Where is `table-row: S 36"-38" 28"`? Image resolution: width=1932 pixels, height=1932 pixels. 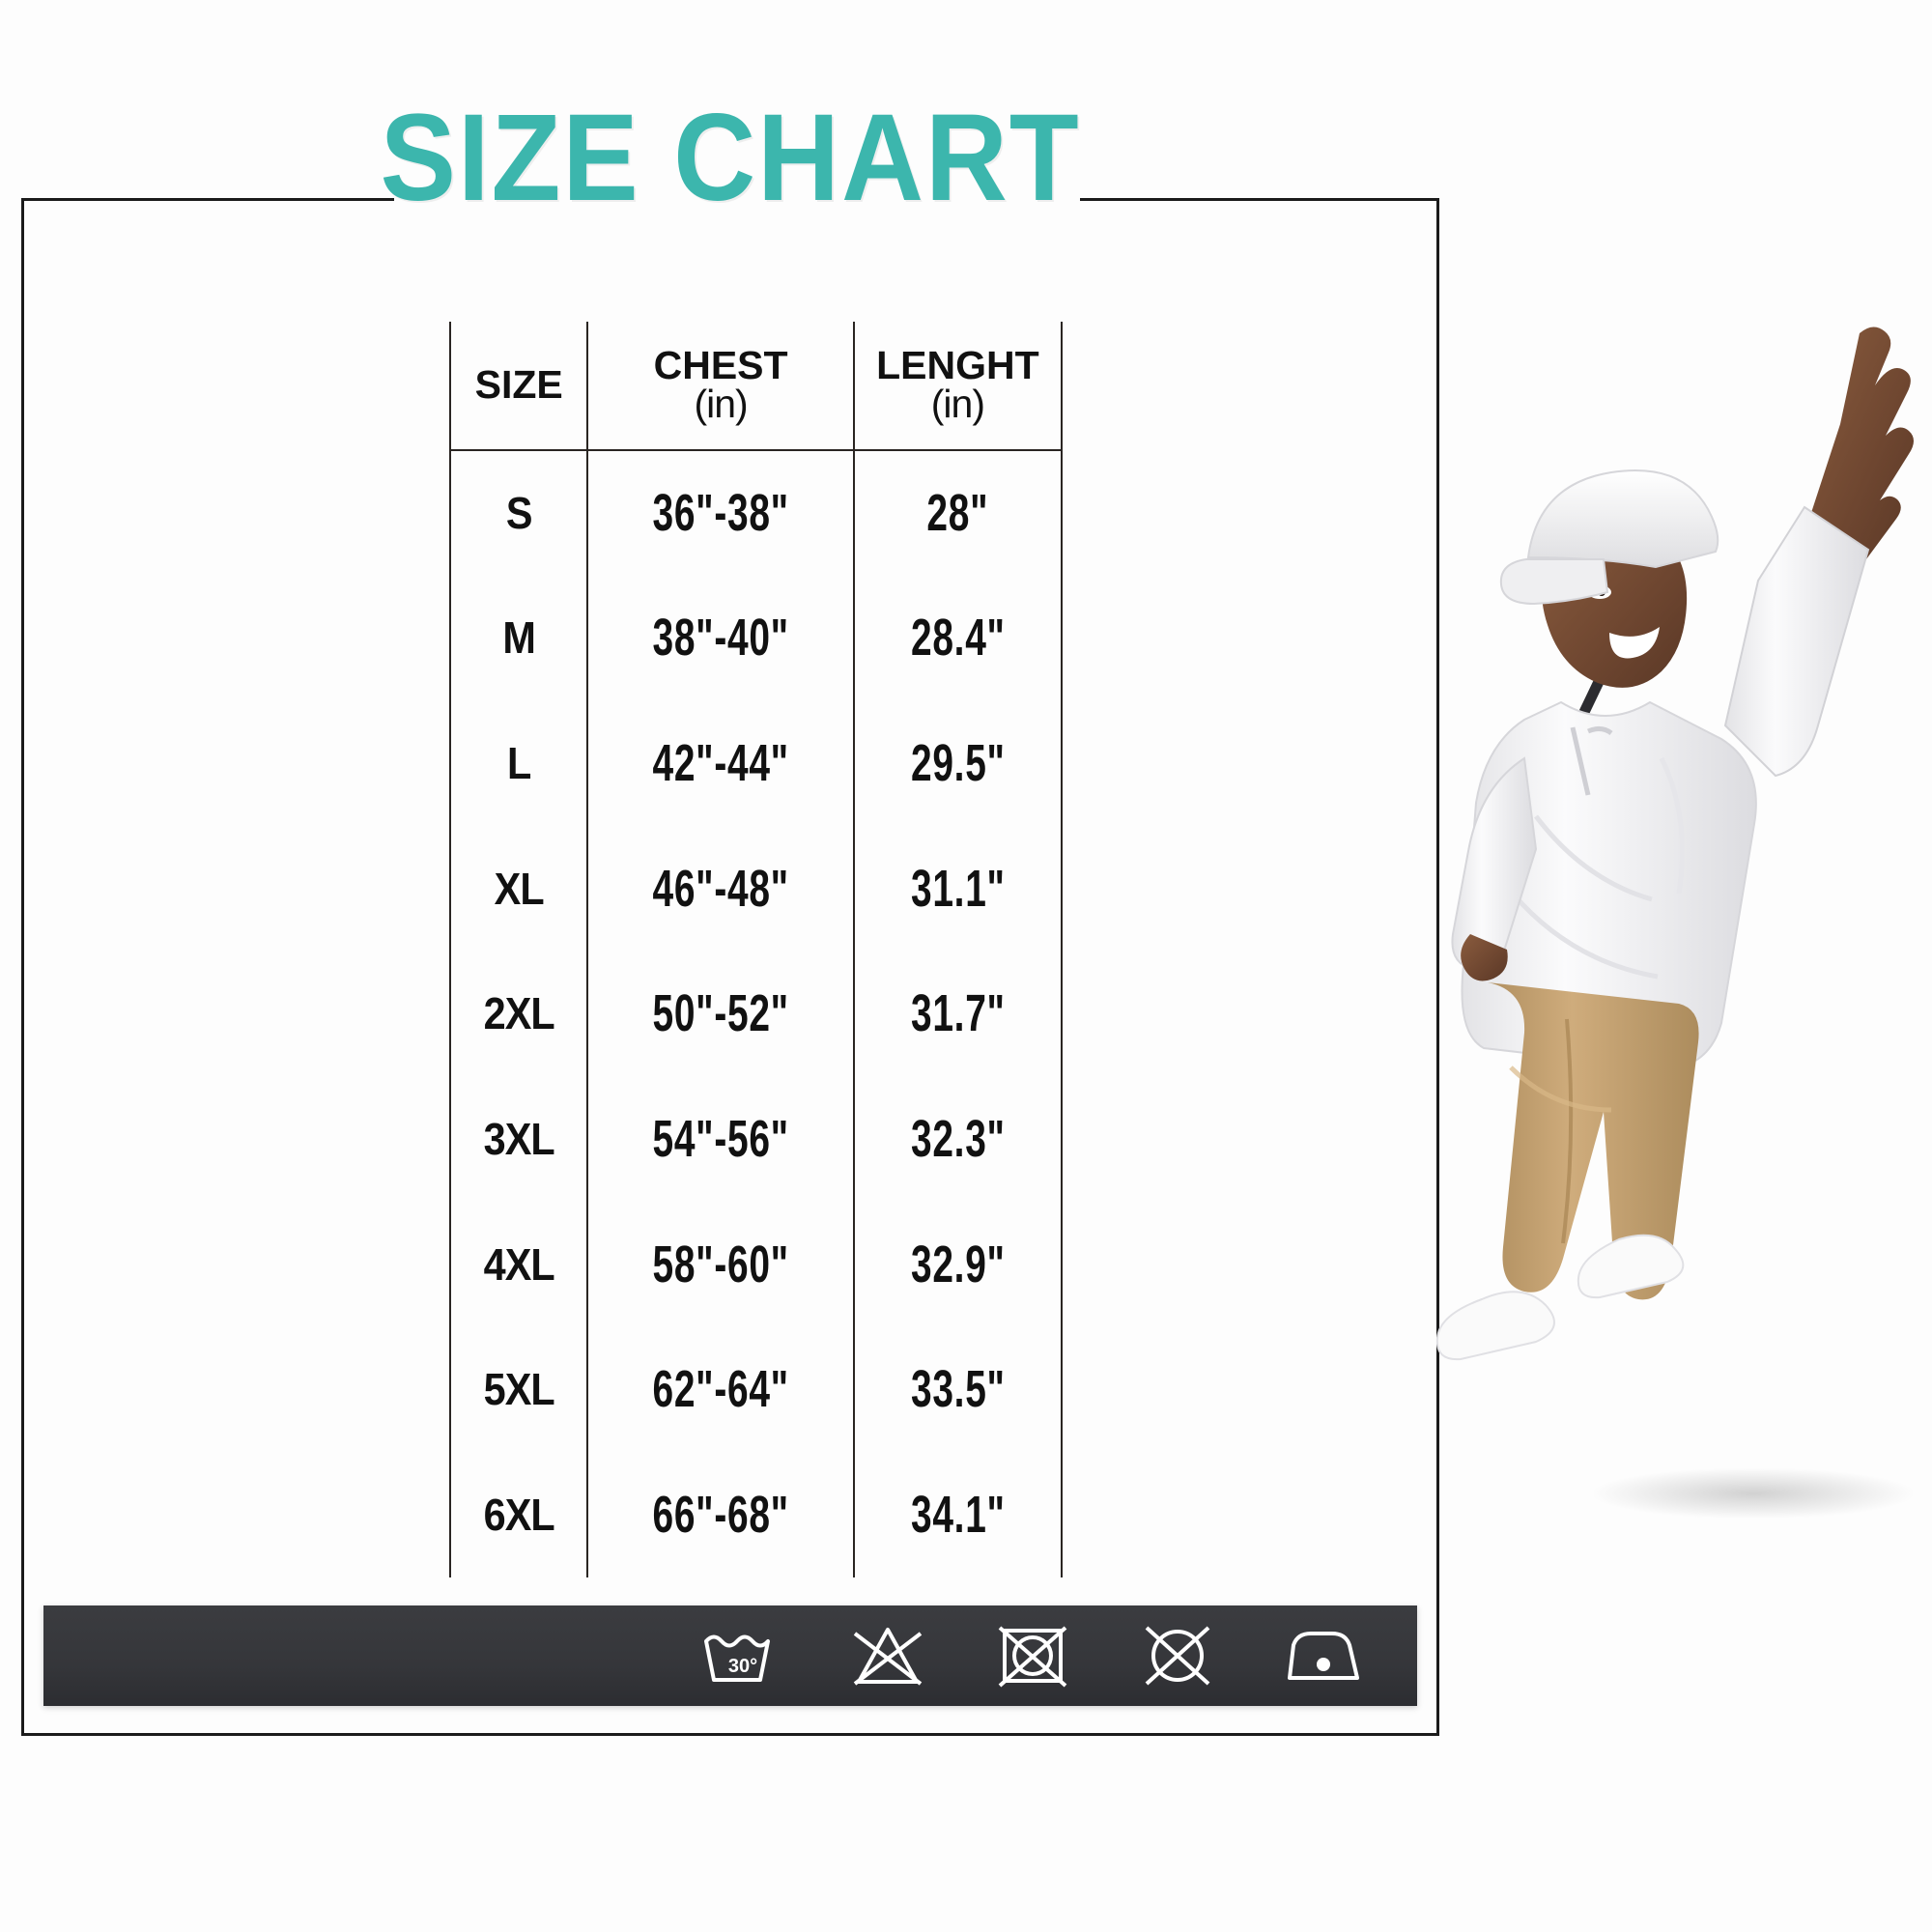
table-row: S 36"-38" 28" is located at coordinates (757, 513).